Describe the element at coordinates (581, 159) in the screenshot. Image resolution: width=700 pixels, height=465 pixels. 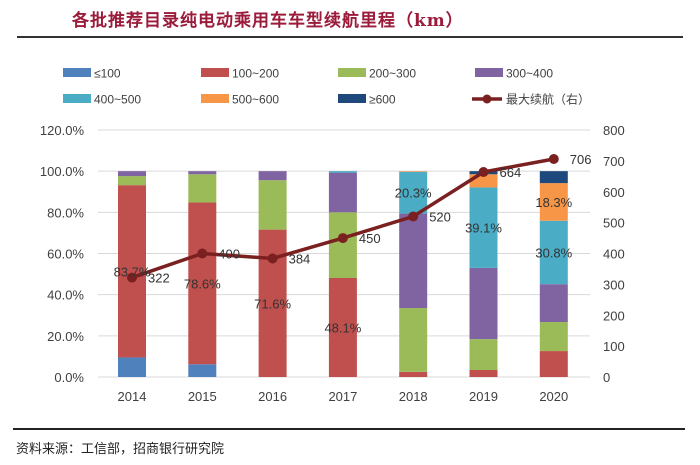
I see `line-value-label-2020: 706` at that location.